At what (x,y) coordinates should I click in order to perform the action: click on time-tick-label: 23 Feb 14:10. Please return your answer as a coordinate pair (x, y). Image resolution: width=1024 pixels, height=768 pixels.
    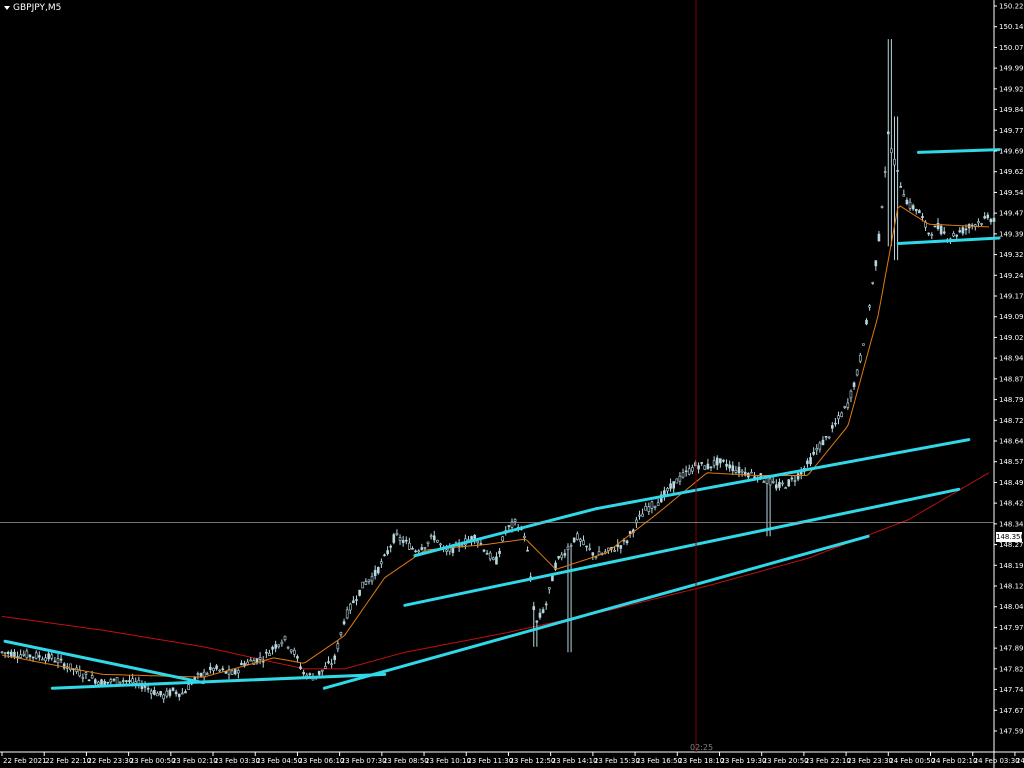
    Looking at the image, I should click on (575, 761).